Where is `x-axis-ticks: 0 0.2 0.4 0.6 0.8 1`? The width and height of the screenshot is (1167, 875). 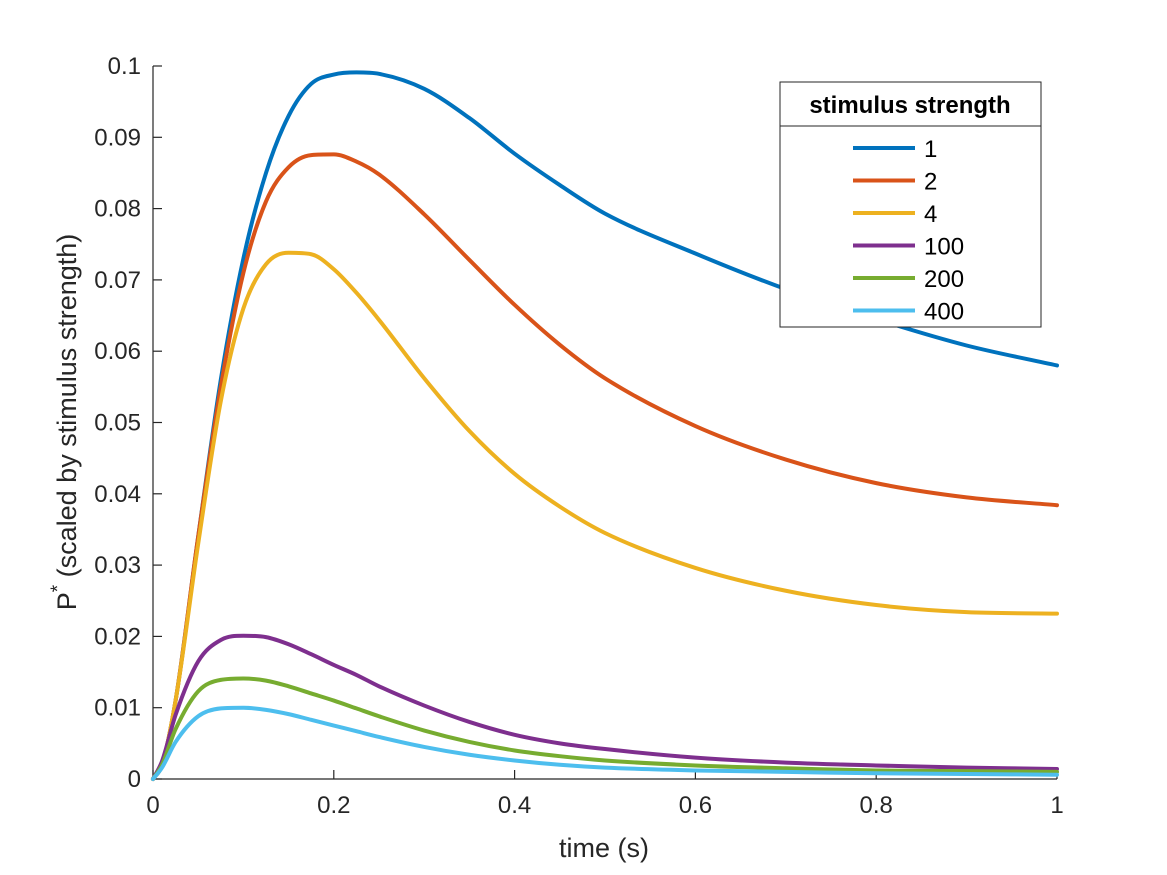 x-axis-ticks: 0 0.2 0.4 0.6 0.8 1 is located at coordinates (605, 794).